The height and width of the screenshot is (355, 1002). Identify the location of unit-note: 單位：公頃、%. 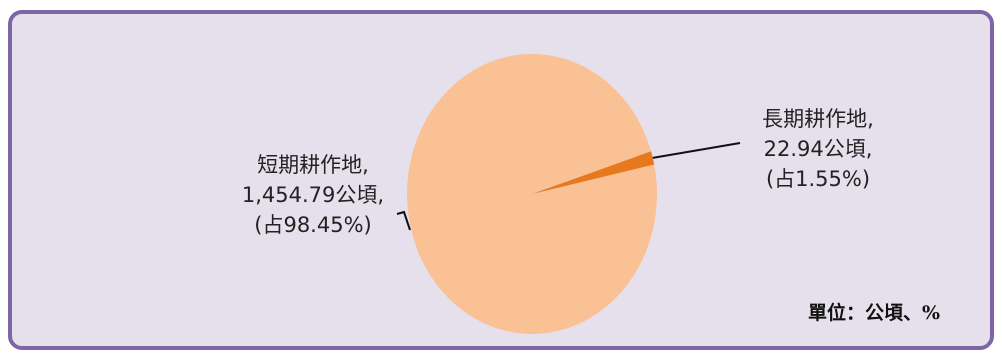
(874, 313).